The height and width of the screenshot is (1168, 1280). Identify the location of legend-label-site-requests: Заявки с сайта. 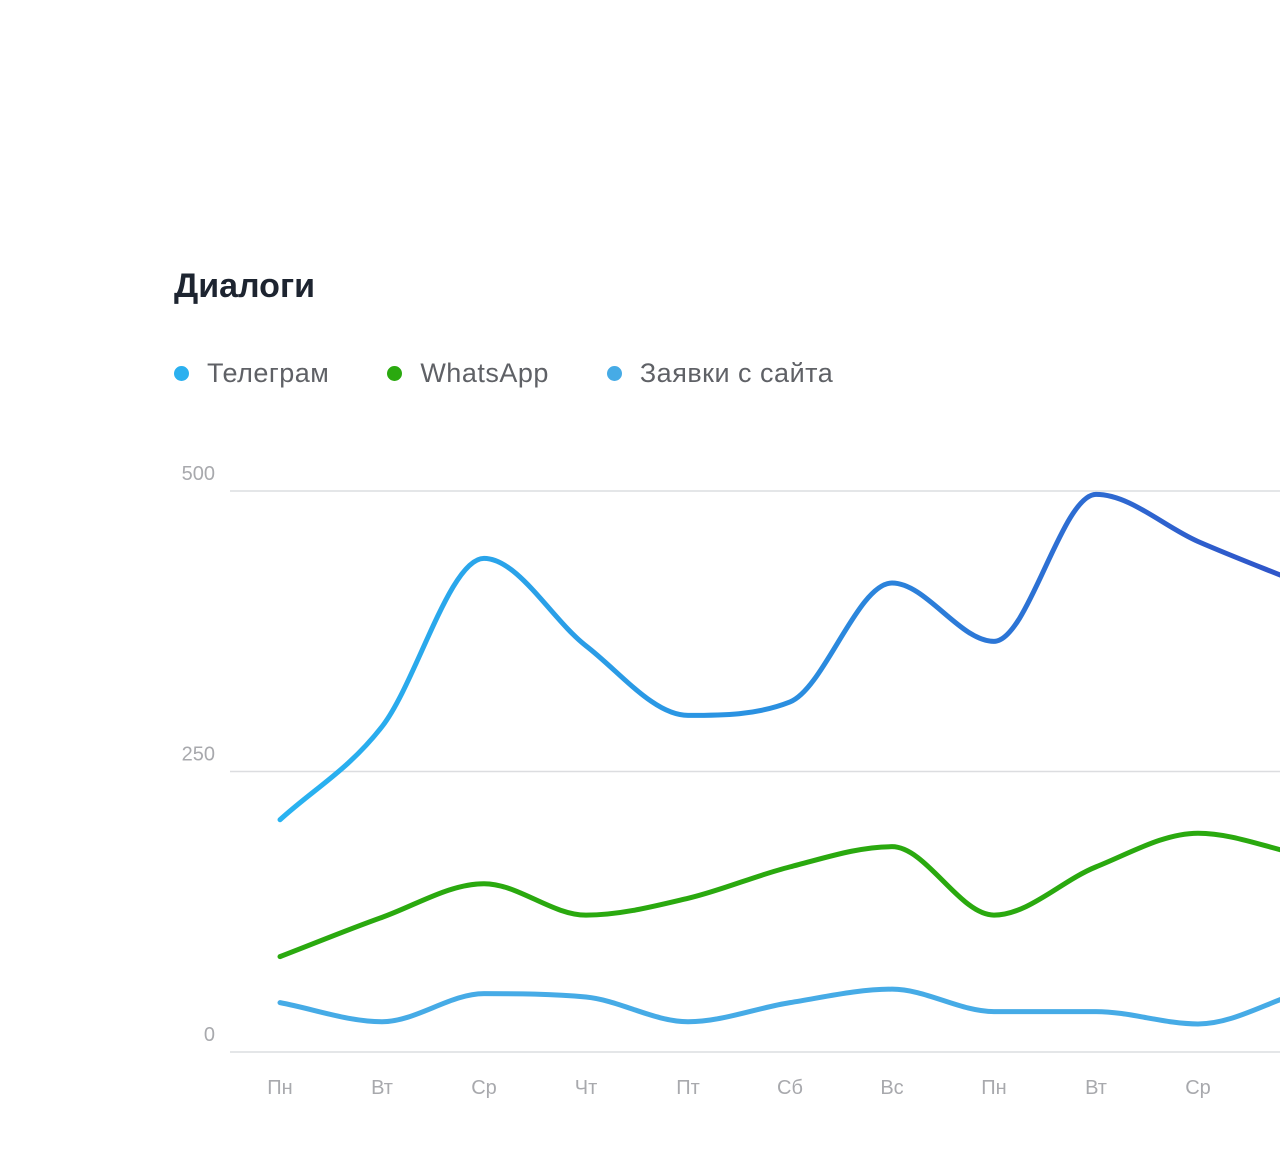
(736, 372).